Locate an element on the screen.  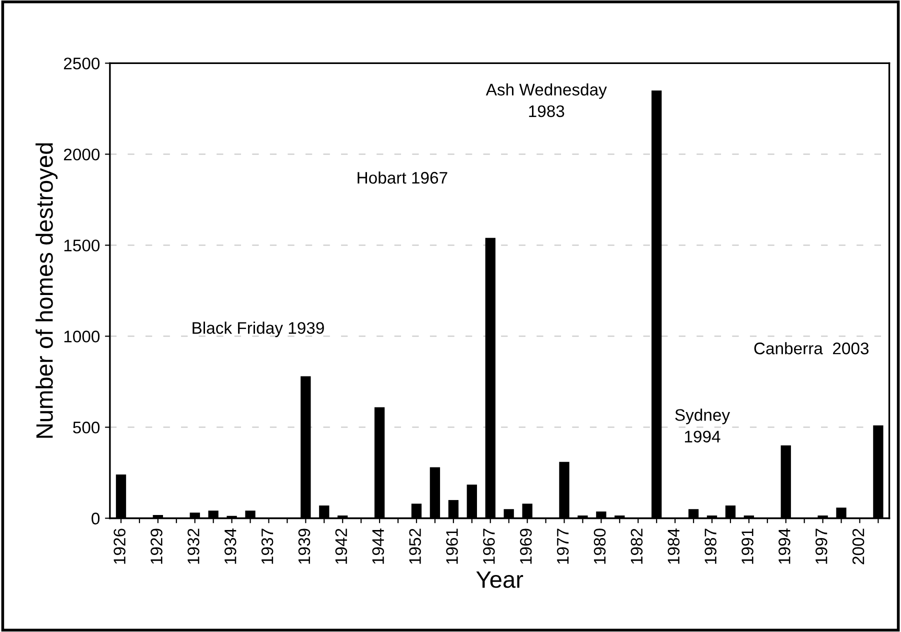
y-tick-label: 0 is located at coordinates (96, 518).